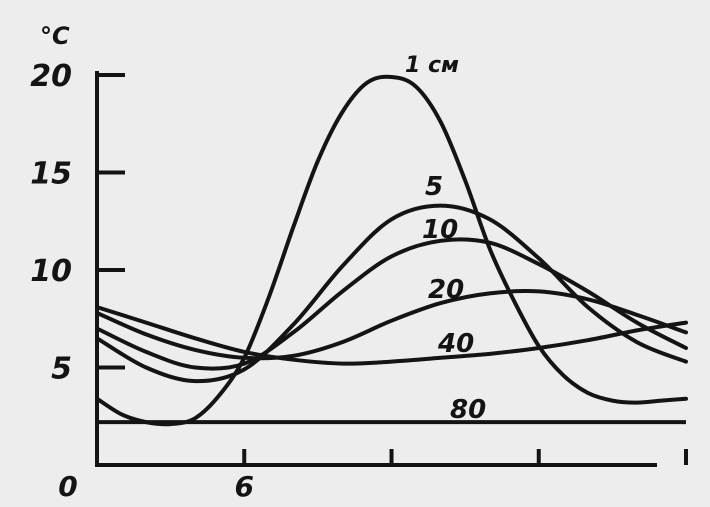 This screenshot has height=507, width=710. What do you see at coordinates (51, 271) in the screenshot?
I see `y-tick-label: 10` at bounding box center [51, 271].